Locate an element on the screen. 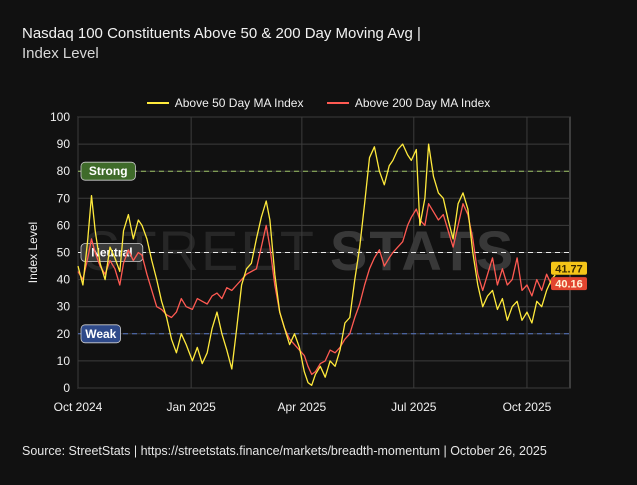 This screenshot has height=485, width=637. zone-badge-strong is located at coordinates (108, 171).